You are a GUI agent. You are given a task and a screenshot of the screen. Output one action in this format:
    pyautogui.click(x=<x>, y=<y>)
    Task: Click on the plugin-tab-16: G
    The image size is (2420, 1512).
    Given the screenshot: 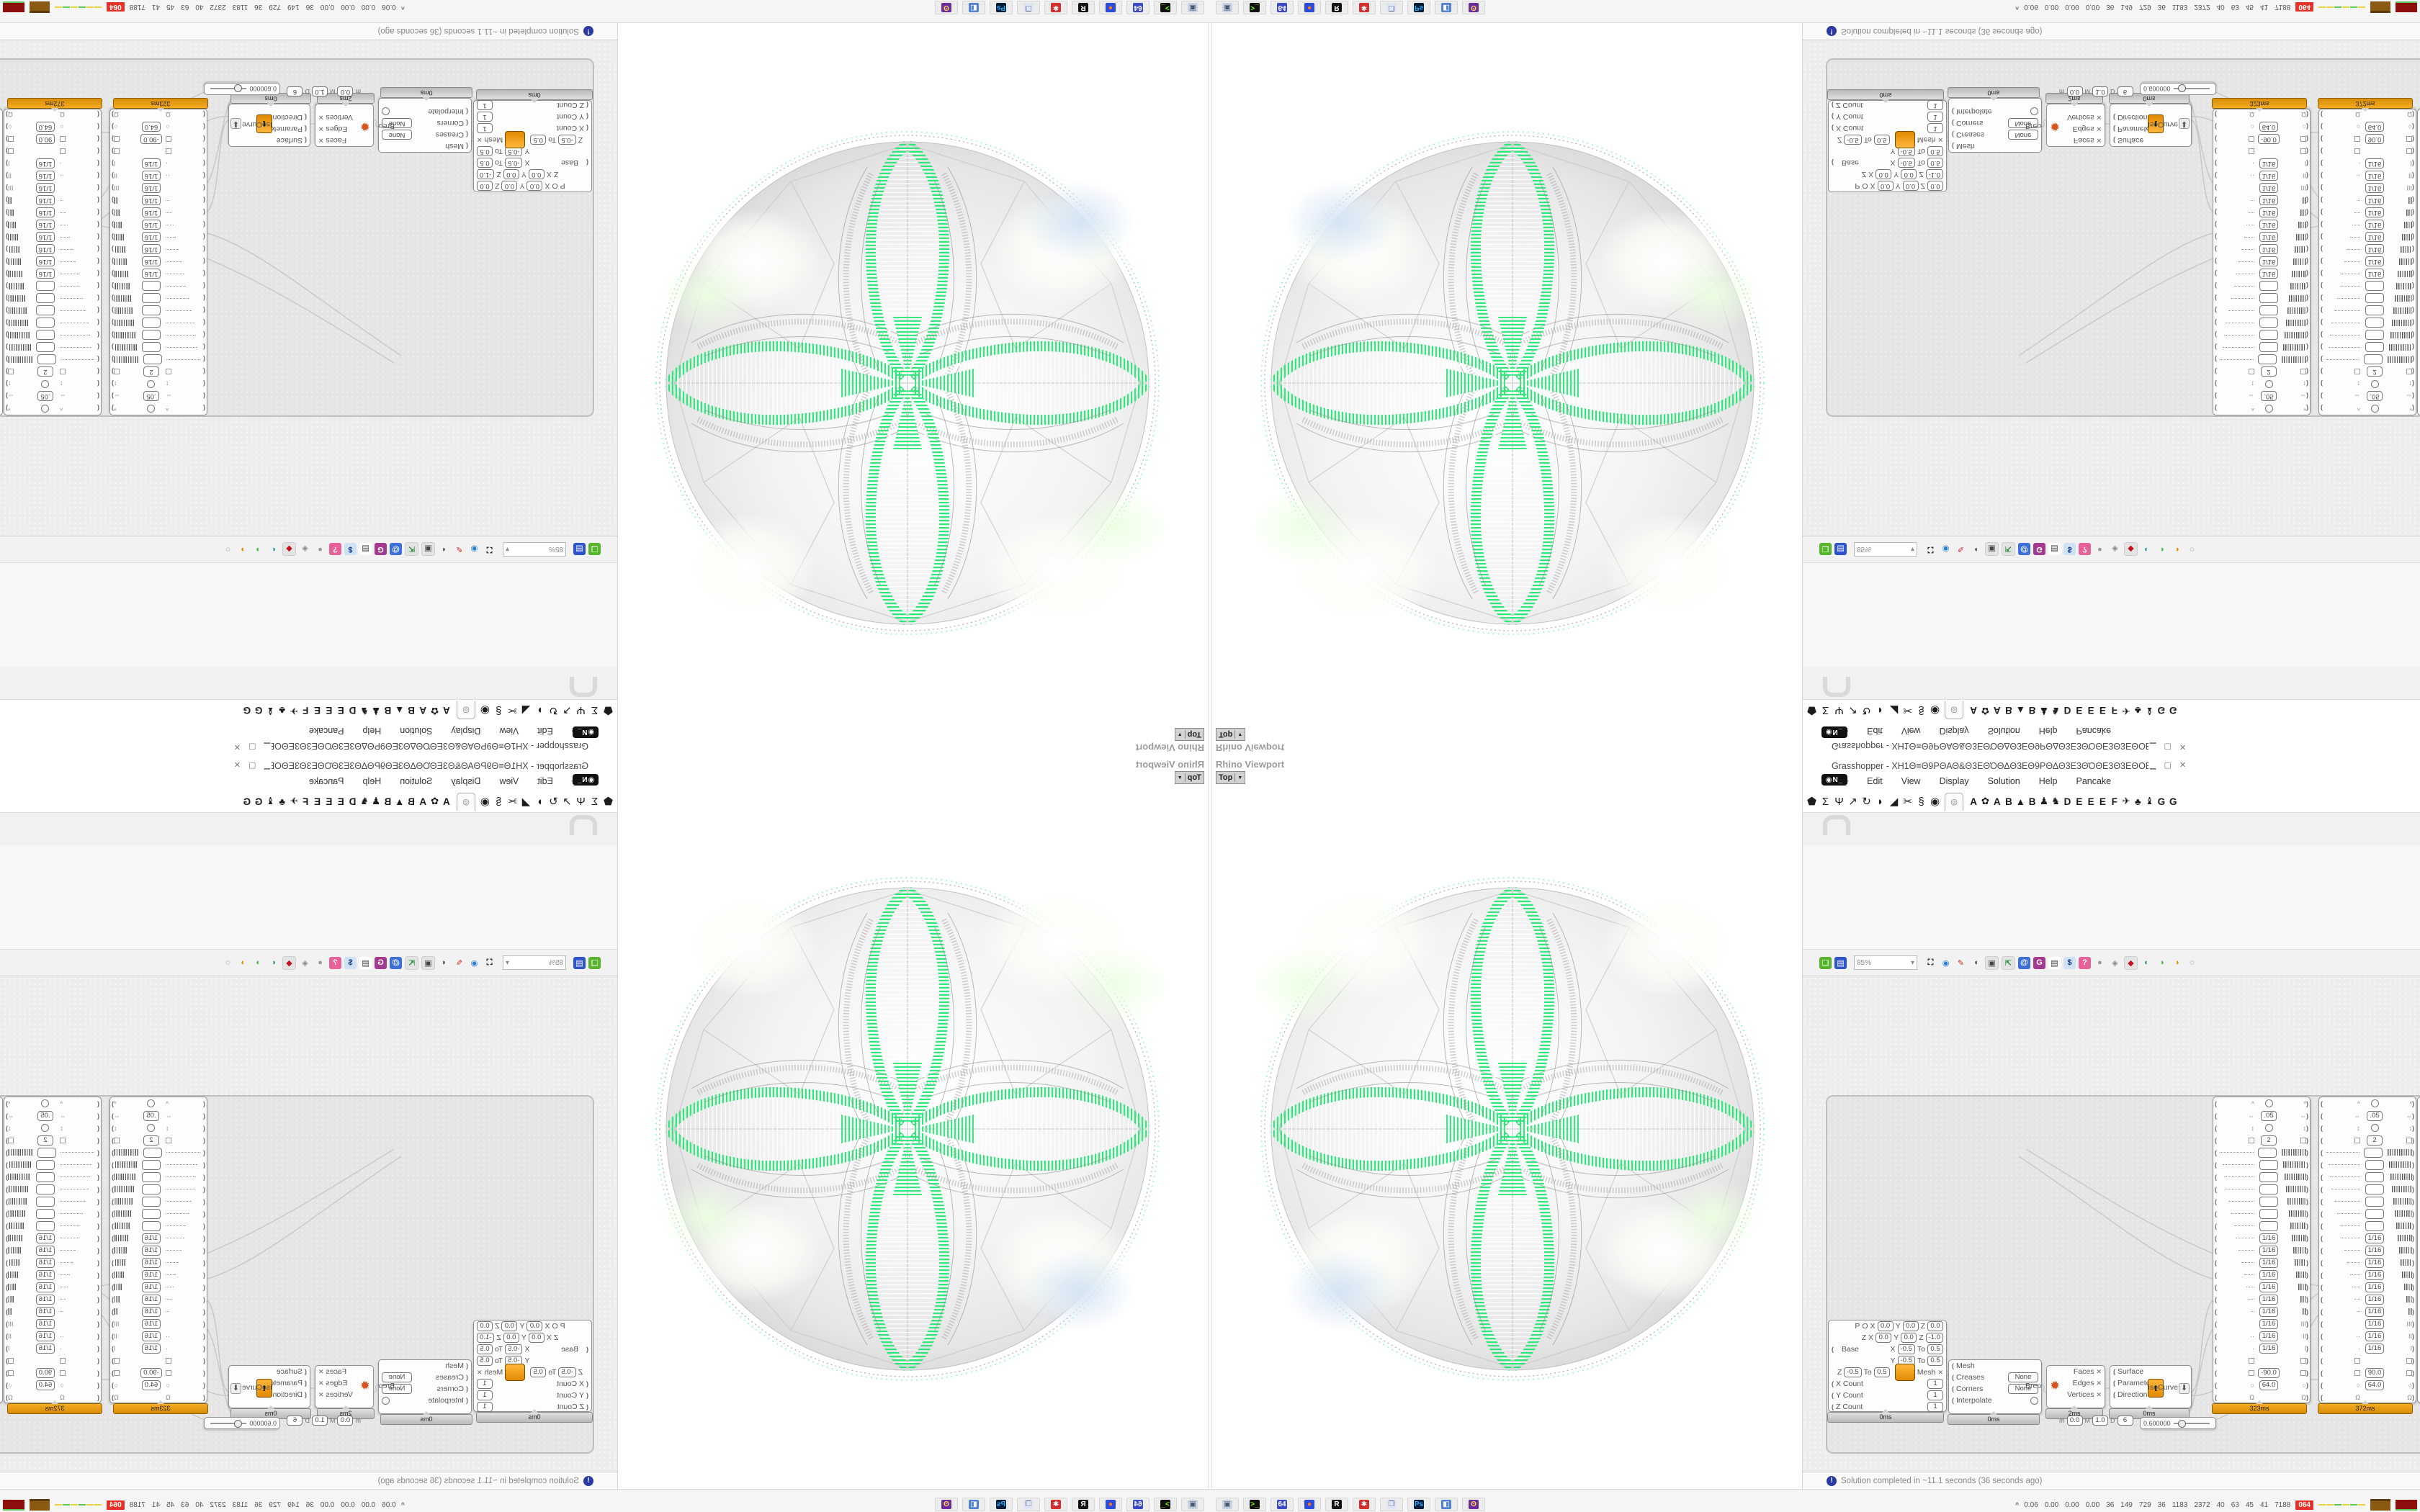 What is the action you would take?
    pyautogui.click(x=2161, y=801)
    